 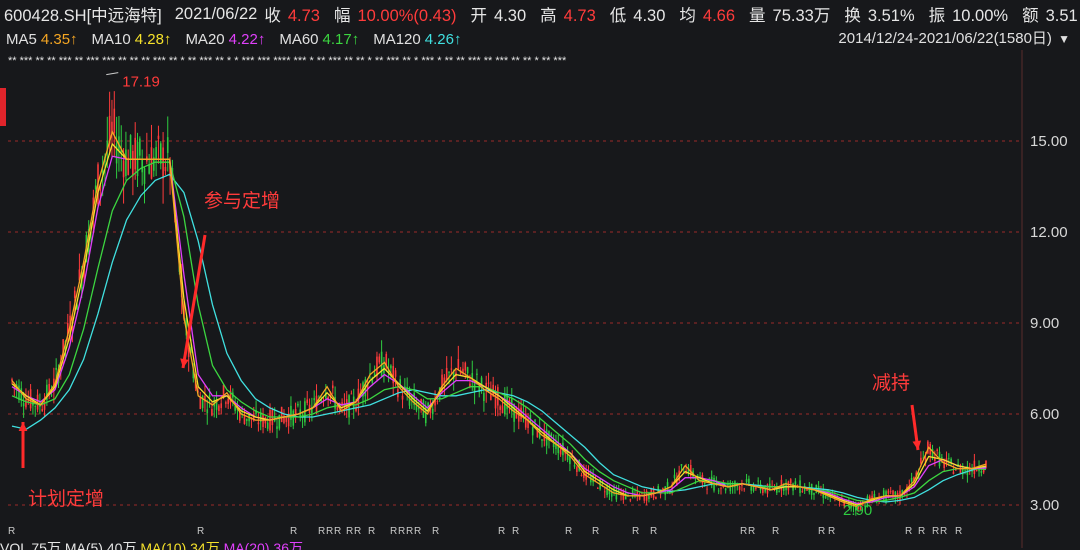 What do you see at coordinates (879, 16) in the screenshot?
I see `turnover-field: 换 3.51%` at bounding box center [879, 16].